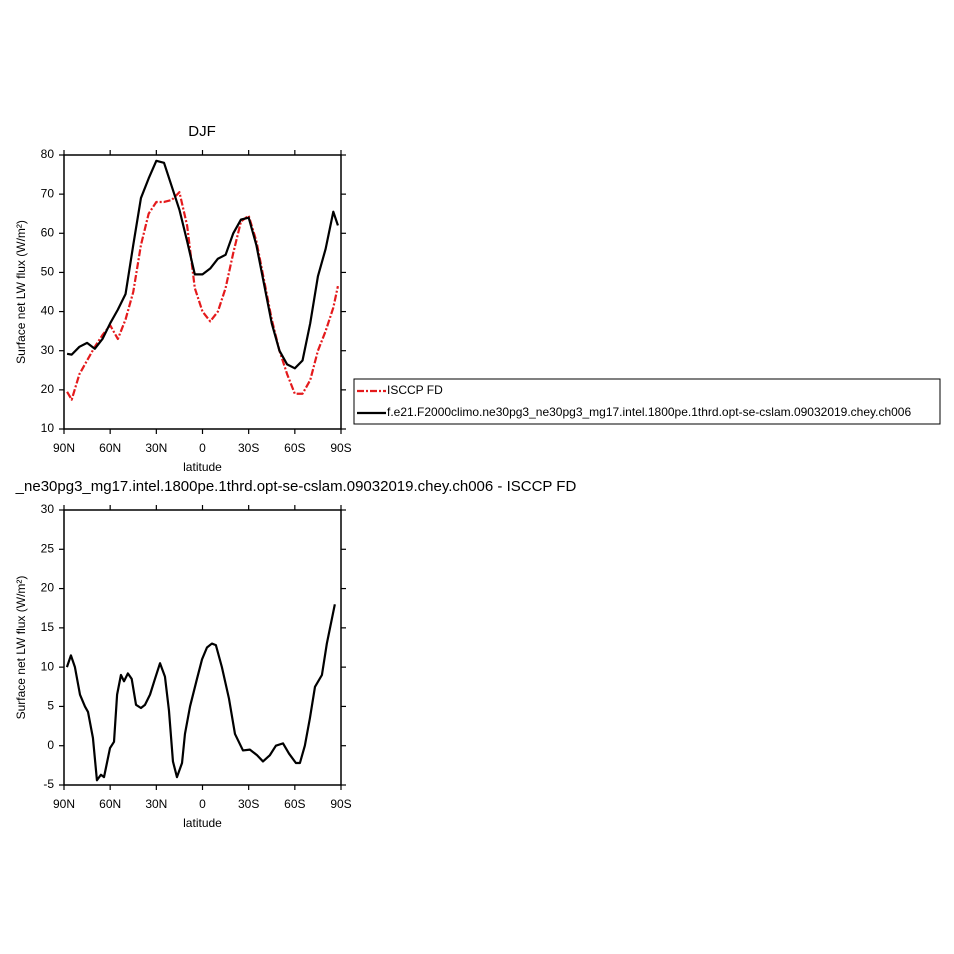 The width and height of the screenshot is (954, 954). I want to click on y-tick-label: 15, so click(48, 627).